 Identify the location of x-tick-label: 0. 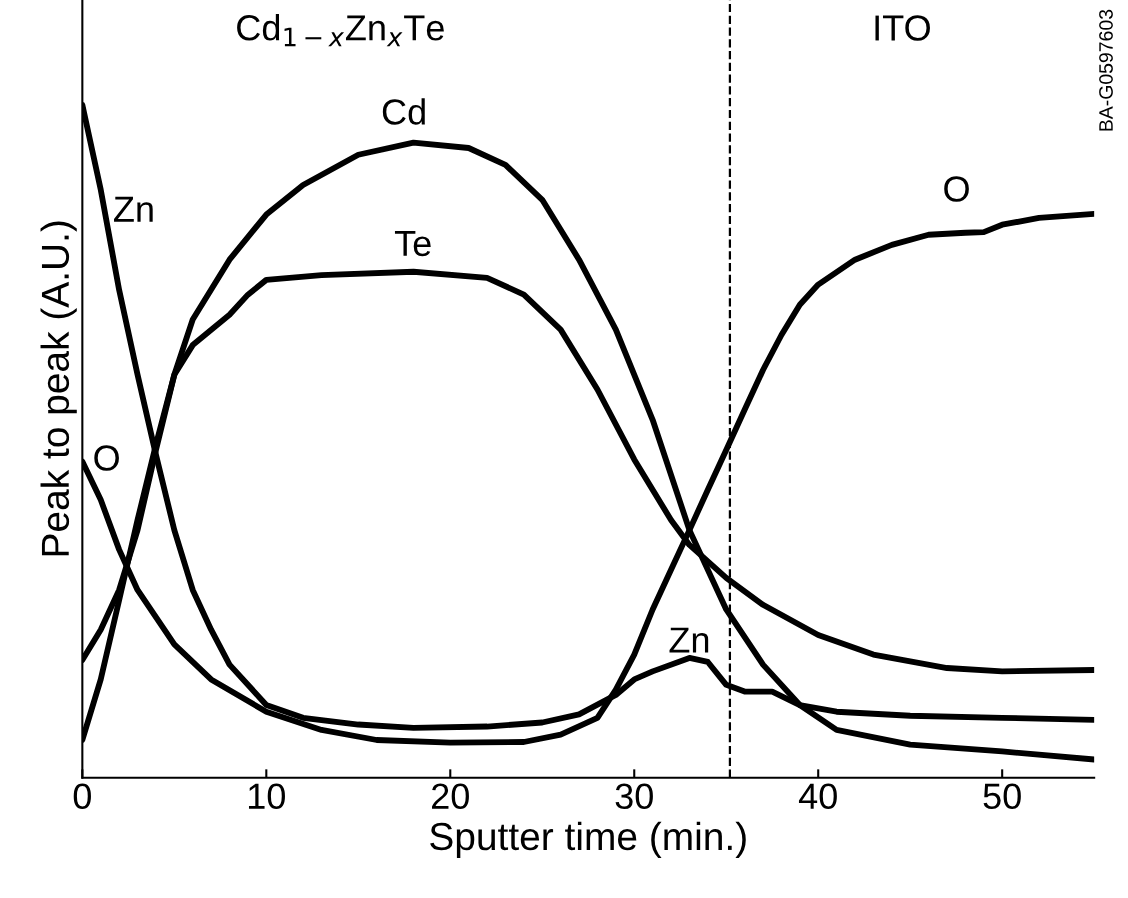
(82, 796).